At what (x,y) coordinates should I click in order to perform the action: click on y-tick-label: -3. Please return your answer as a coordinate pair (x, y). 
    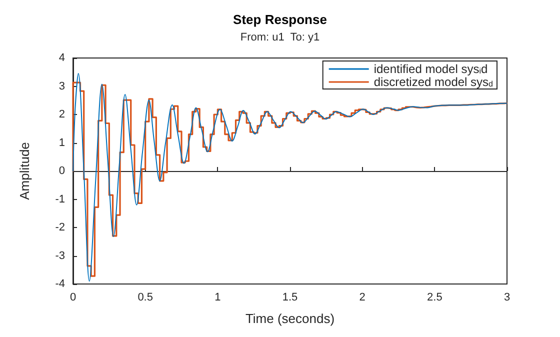
    Looking at the image, I should click on (60, 256).